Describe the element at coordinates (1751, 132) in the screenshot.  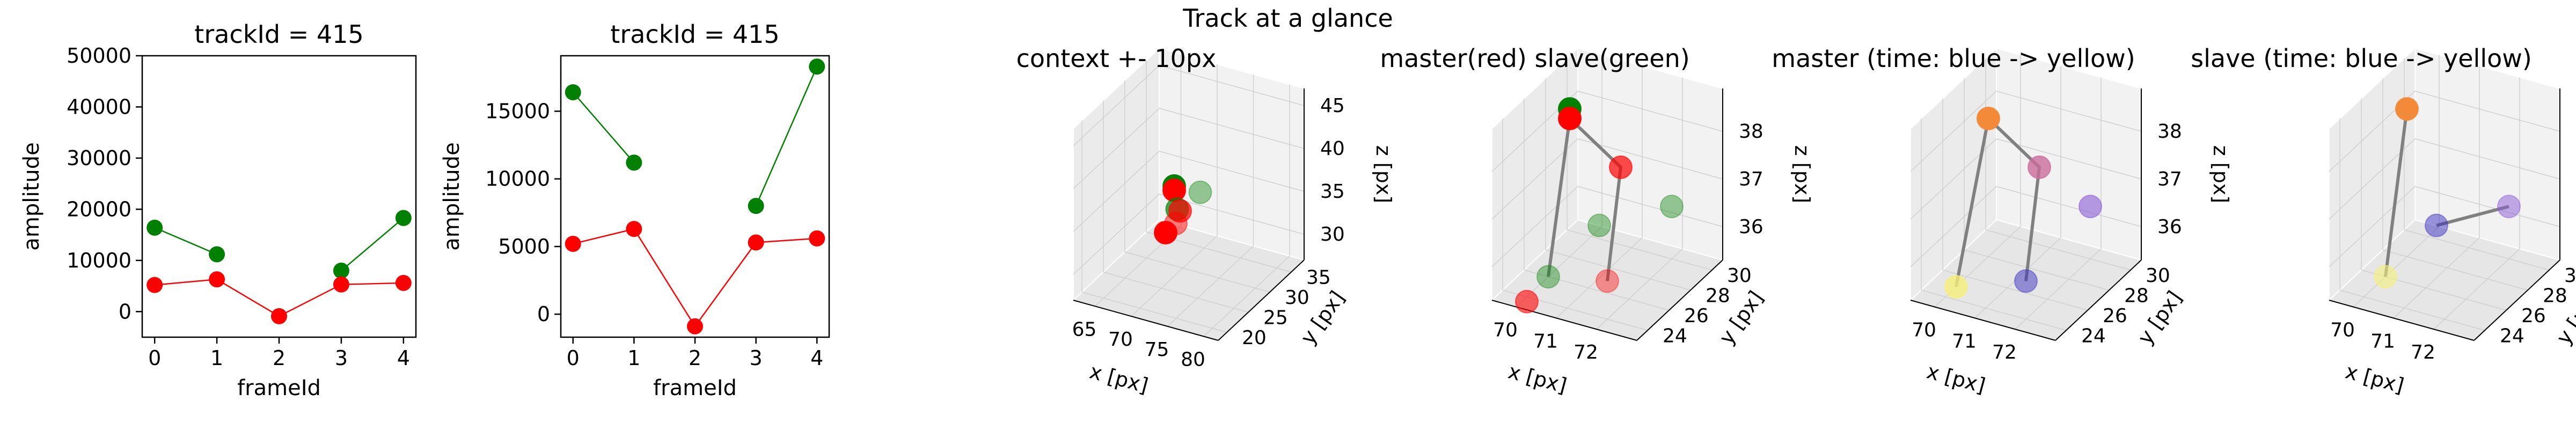
I see `z-tick-label: 38` at that location.